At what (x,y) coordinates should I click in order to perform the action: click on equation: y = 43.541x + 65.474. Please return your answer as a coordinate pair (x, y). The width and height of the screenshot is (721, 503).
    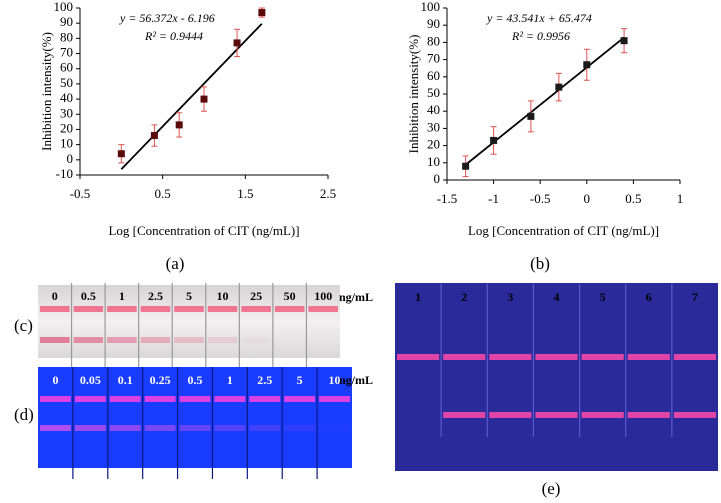
    Looking at the image, I should click on (539, 18).